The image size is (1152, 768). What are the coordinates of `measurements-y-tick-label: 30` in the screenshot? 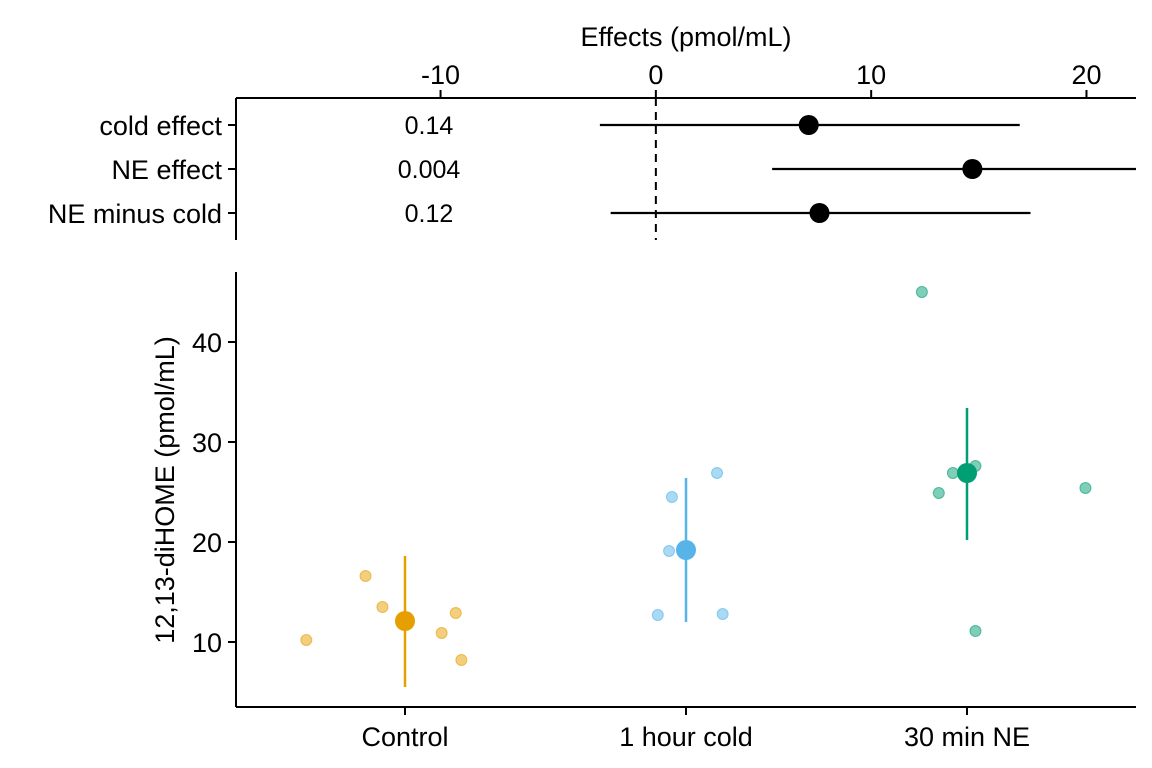 It's located at (207, 443).